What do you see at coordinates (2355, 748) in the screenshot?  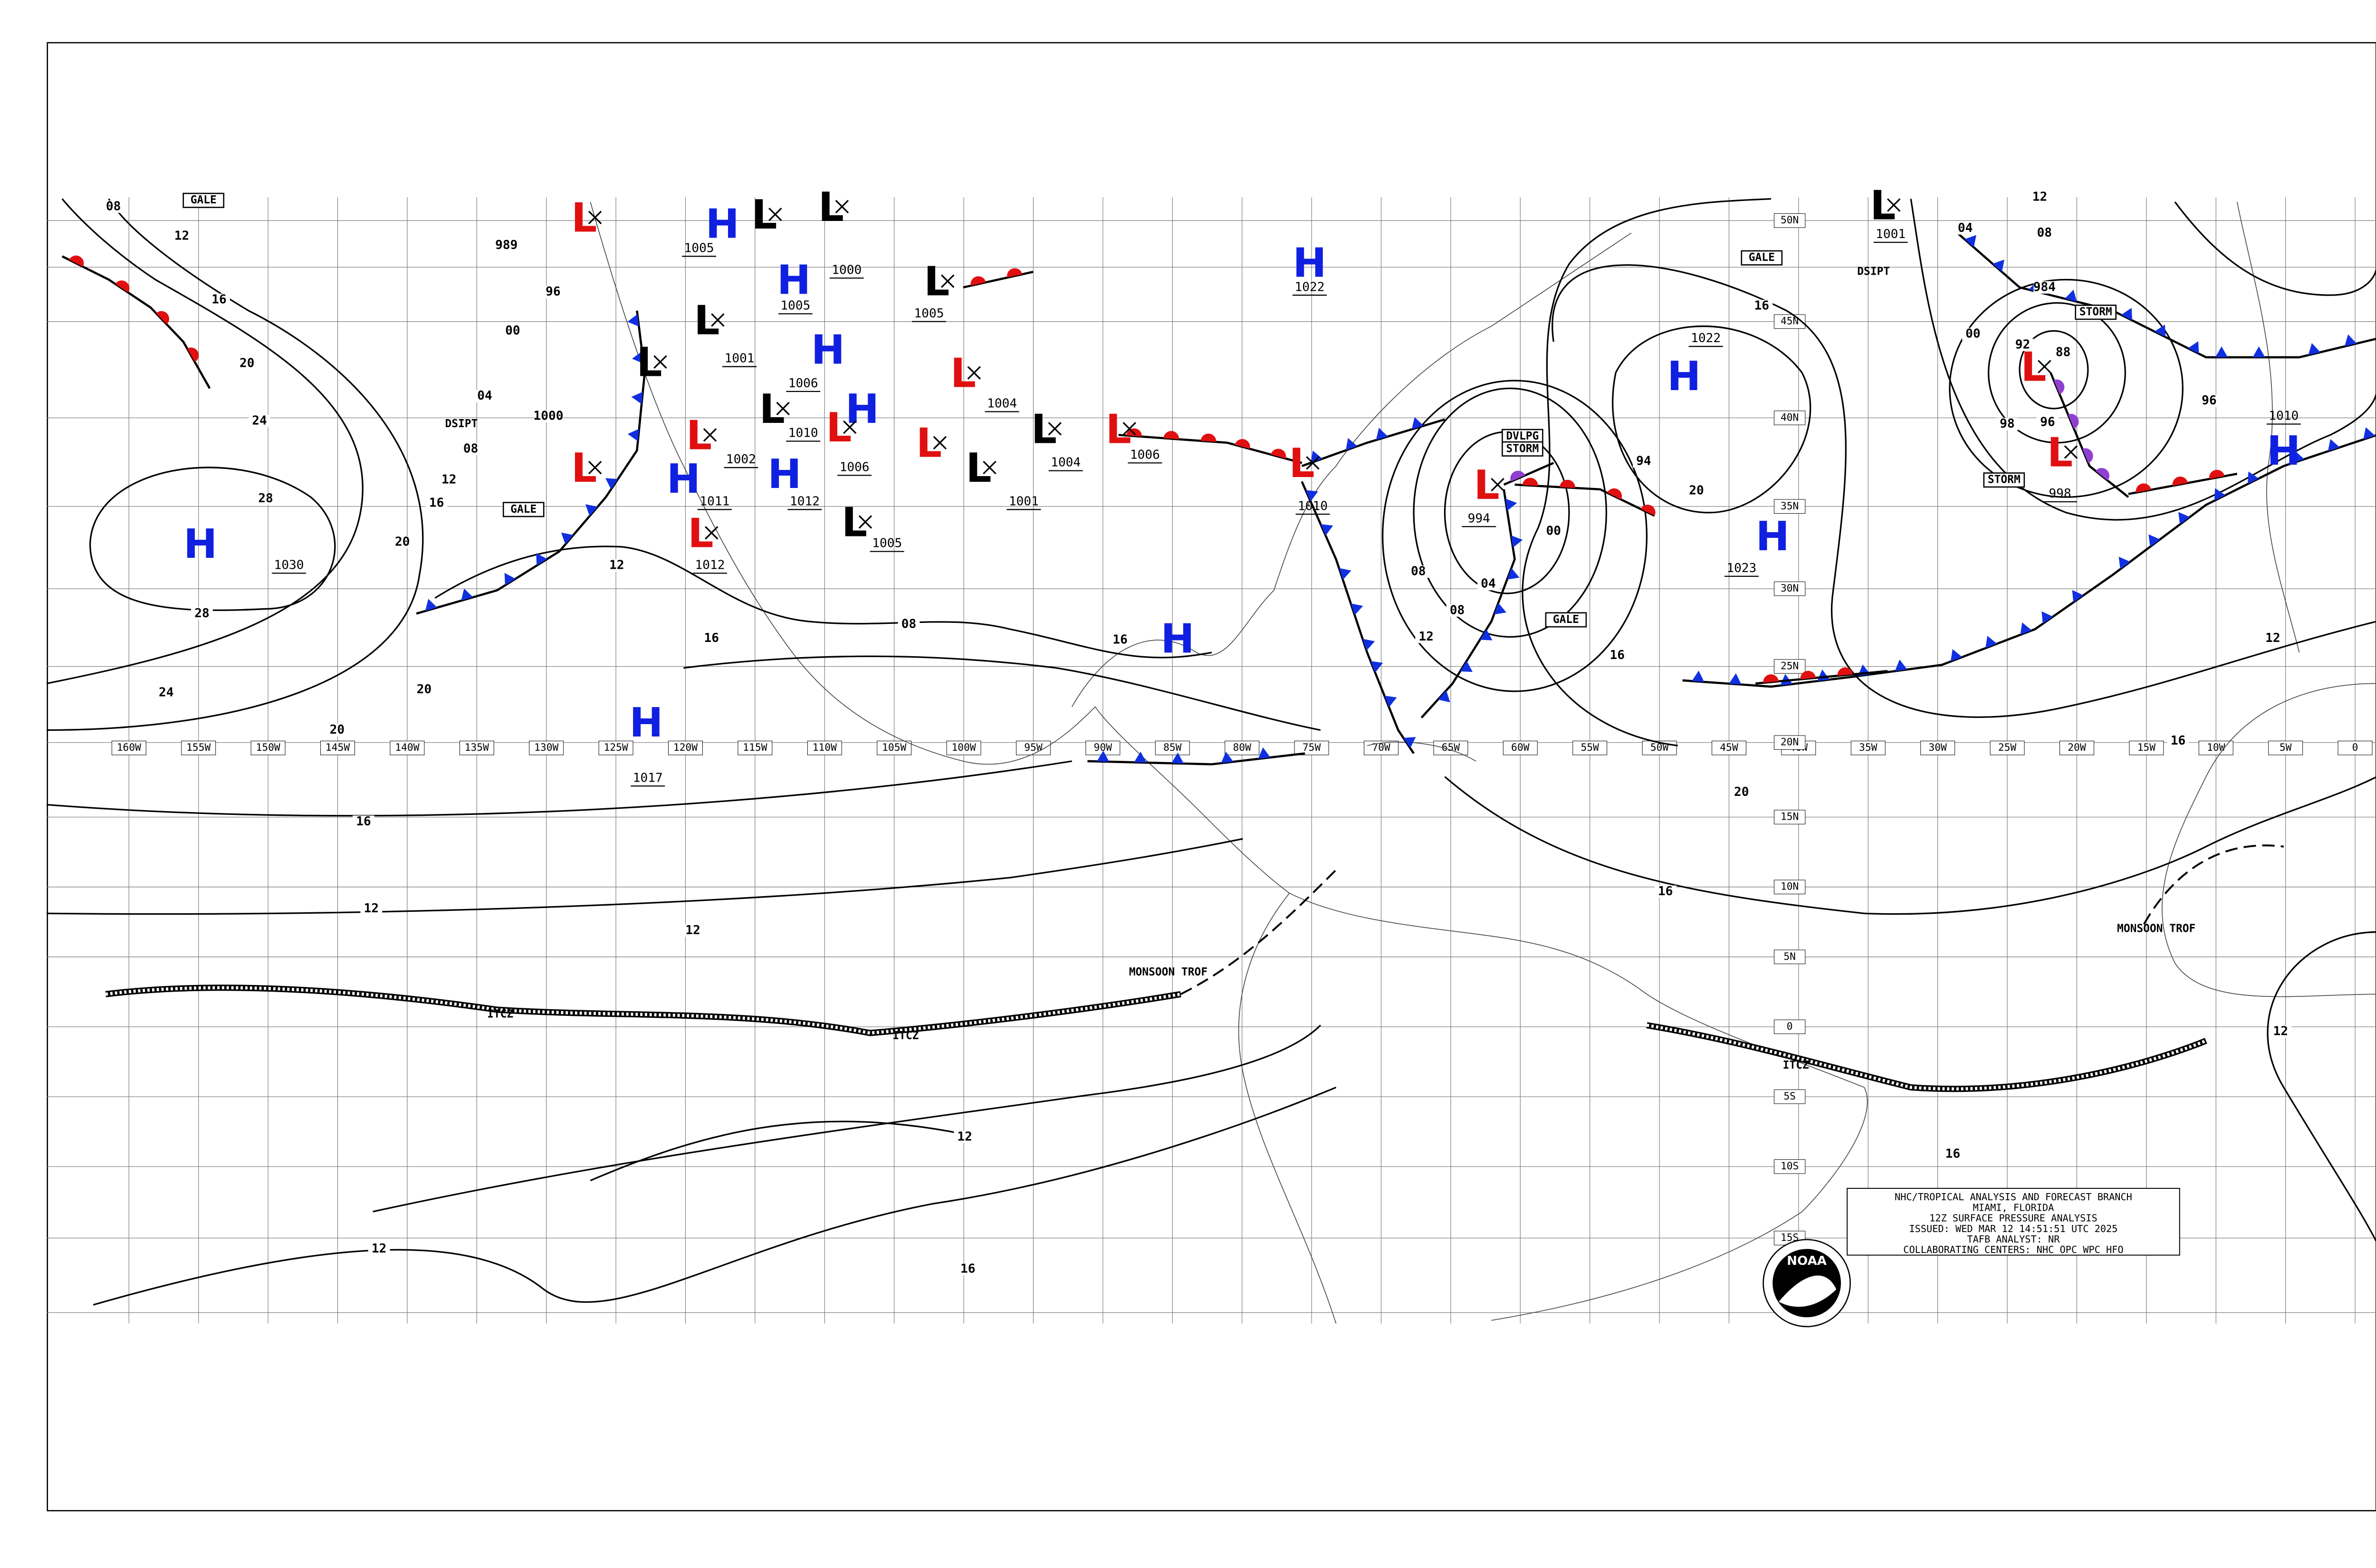 I see `longitude-label: 0` at bounding box center [2355, 748].